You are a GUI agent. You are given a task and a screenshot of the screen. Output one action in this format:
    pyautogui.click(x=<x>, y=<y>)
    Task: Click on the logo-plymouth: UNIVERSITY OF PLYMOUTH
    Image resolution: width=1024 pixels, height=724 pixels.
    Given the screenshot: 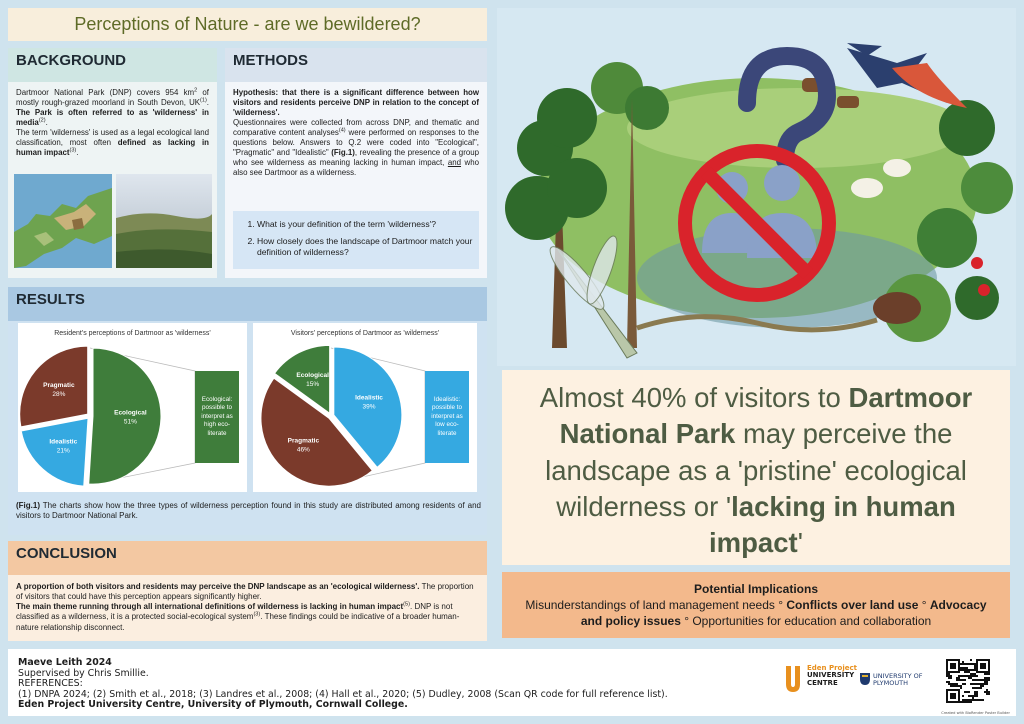 What is the action you would take?
    pyautogui.click(x=898, y=680)
    